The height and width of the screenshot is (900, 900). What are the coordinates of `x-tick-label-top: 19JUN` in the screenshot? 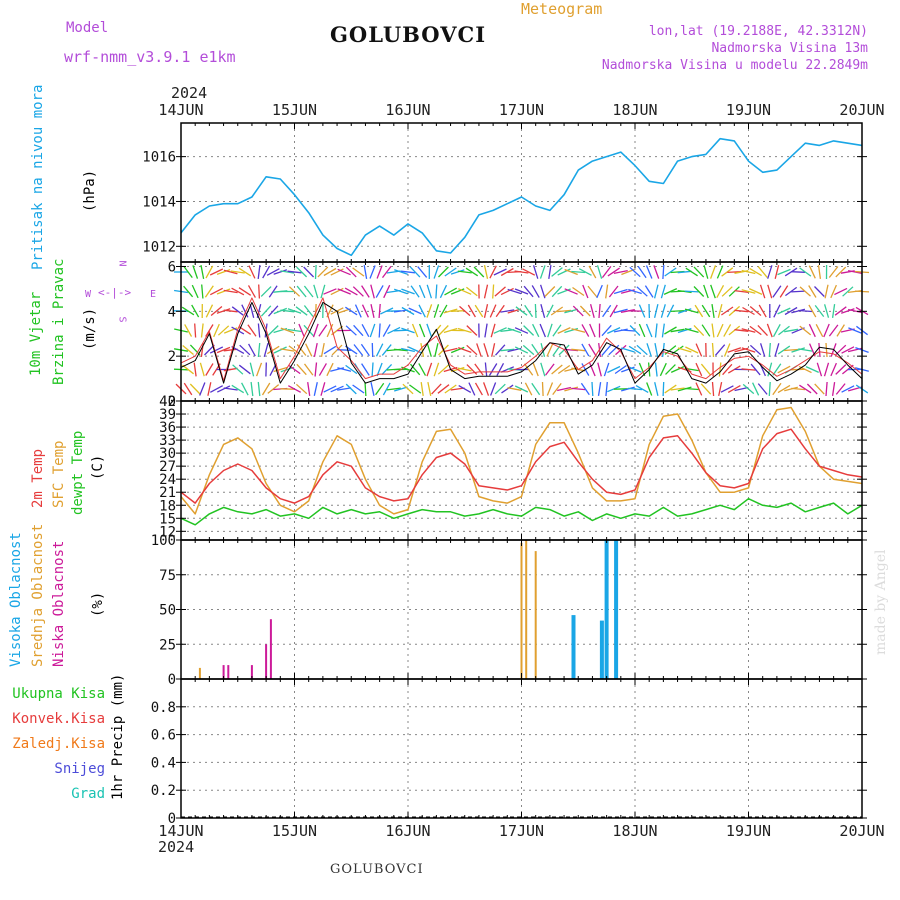 It's located at (748, 110).